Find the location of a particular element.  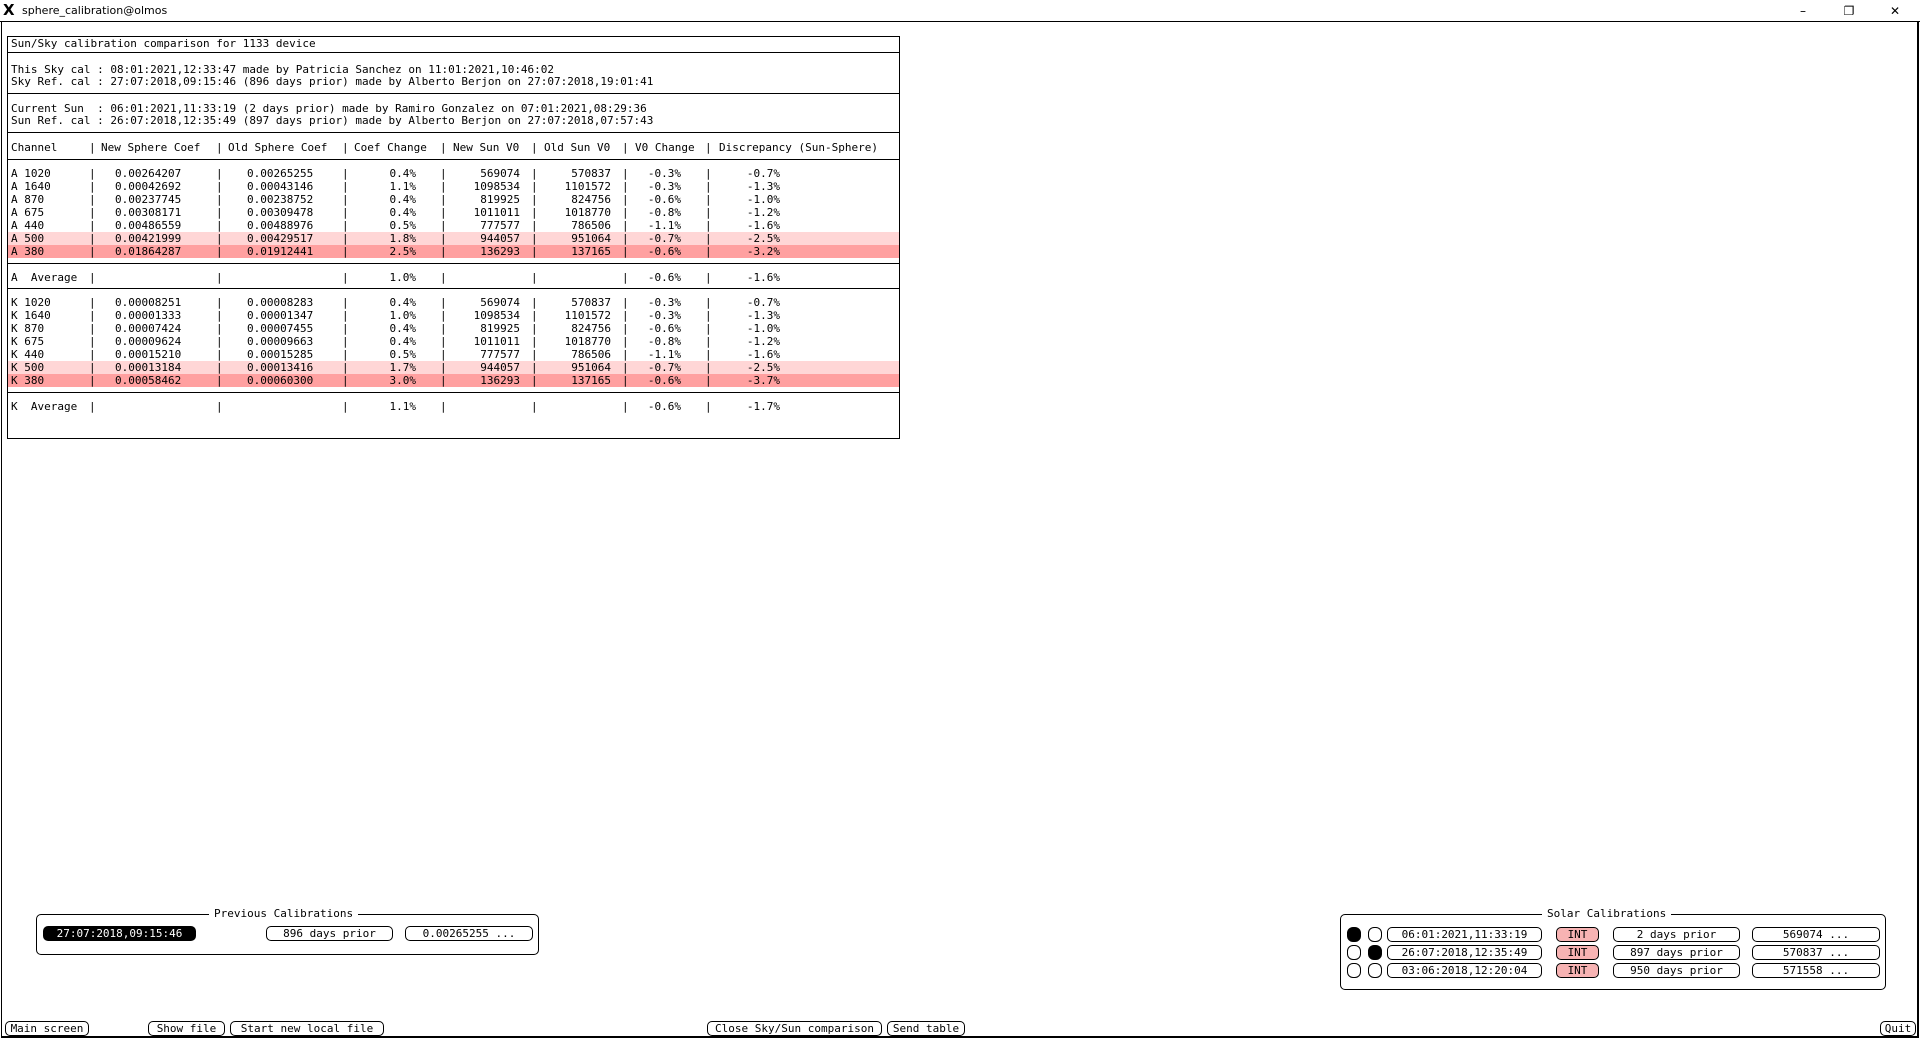

send-table-button: Send table is located at coordinates (926, 1028).